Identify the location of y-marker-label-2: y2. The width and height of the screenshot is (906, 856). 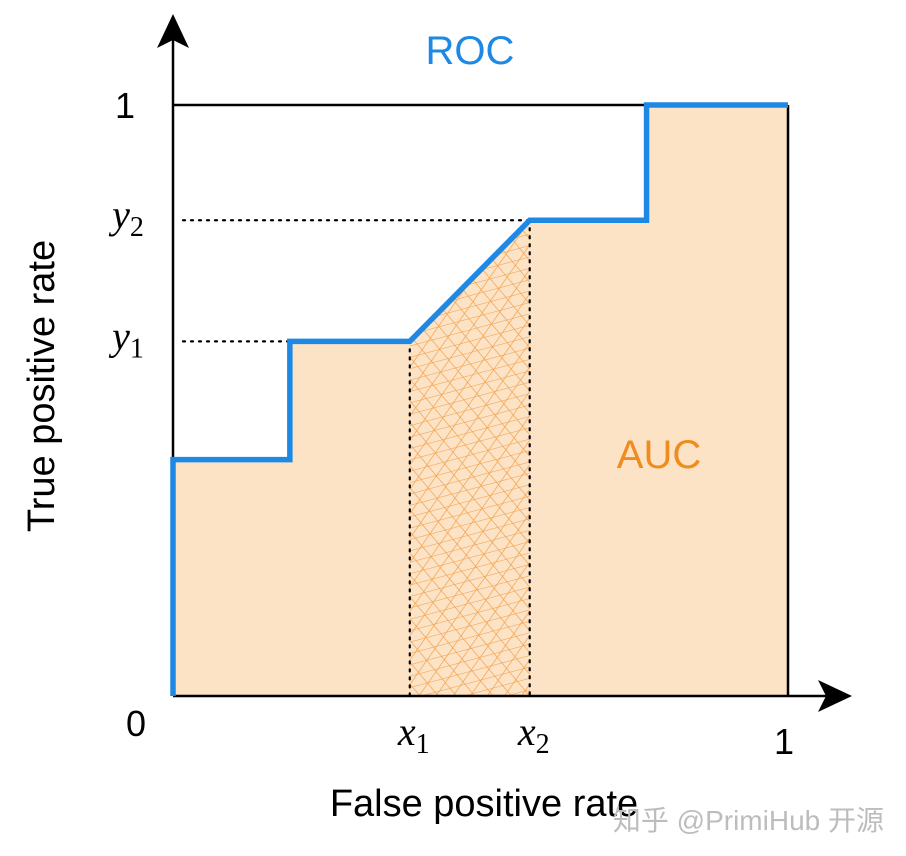
(126, 217).